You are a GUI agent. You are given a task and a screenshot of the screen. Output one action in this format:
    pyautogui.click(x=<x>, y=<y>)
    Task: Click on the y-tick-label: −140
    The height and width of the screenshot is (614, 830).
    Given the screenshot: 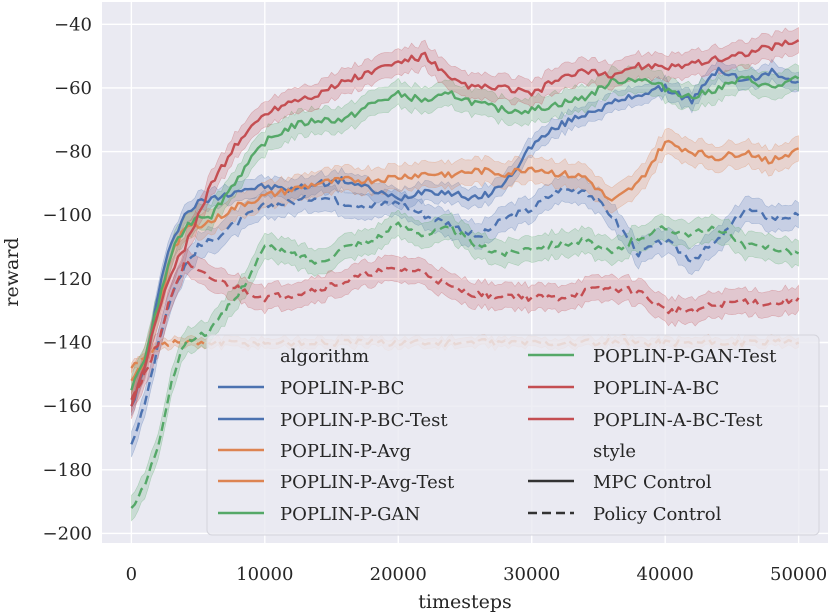 What is the action you would take?
    pyautogui.click(x=67, y=343)
    